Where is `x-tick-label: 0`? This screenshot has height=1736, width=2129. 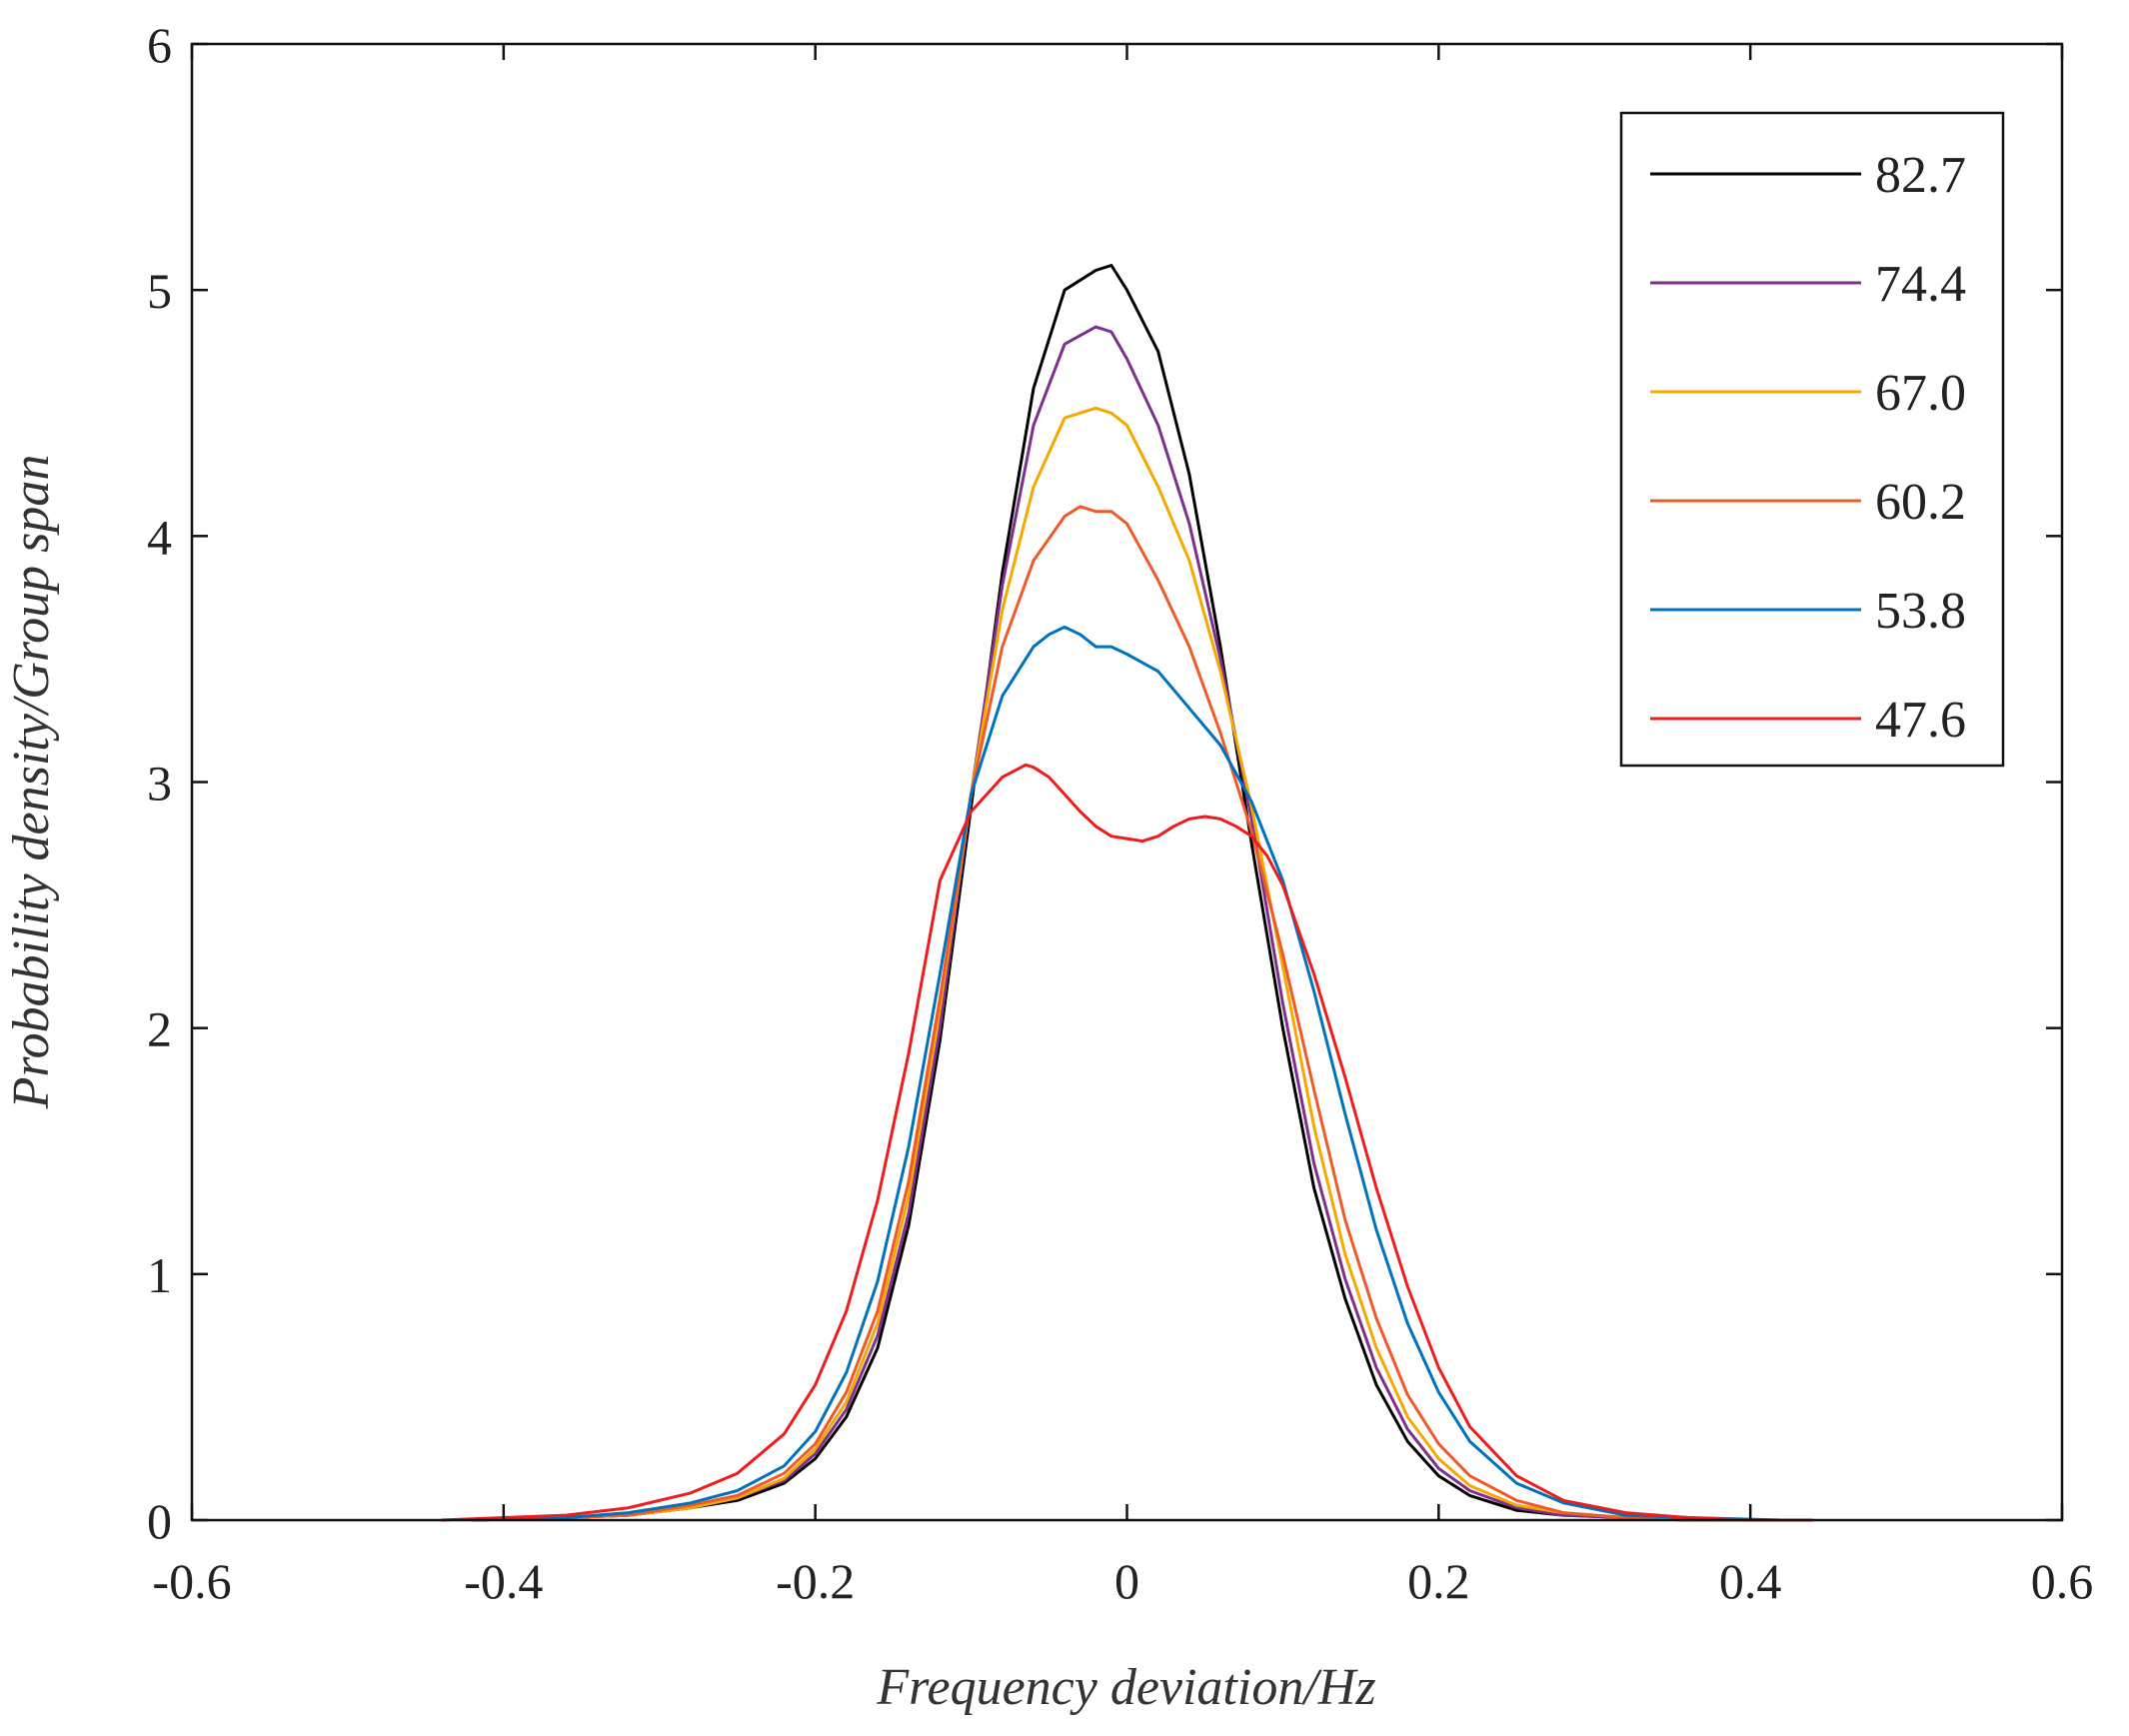
x-tick-label: 0 is located at coordinates (1127, 1581).